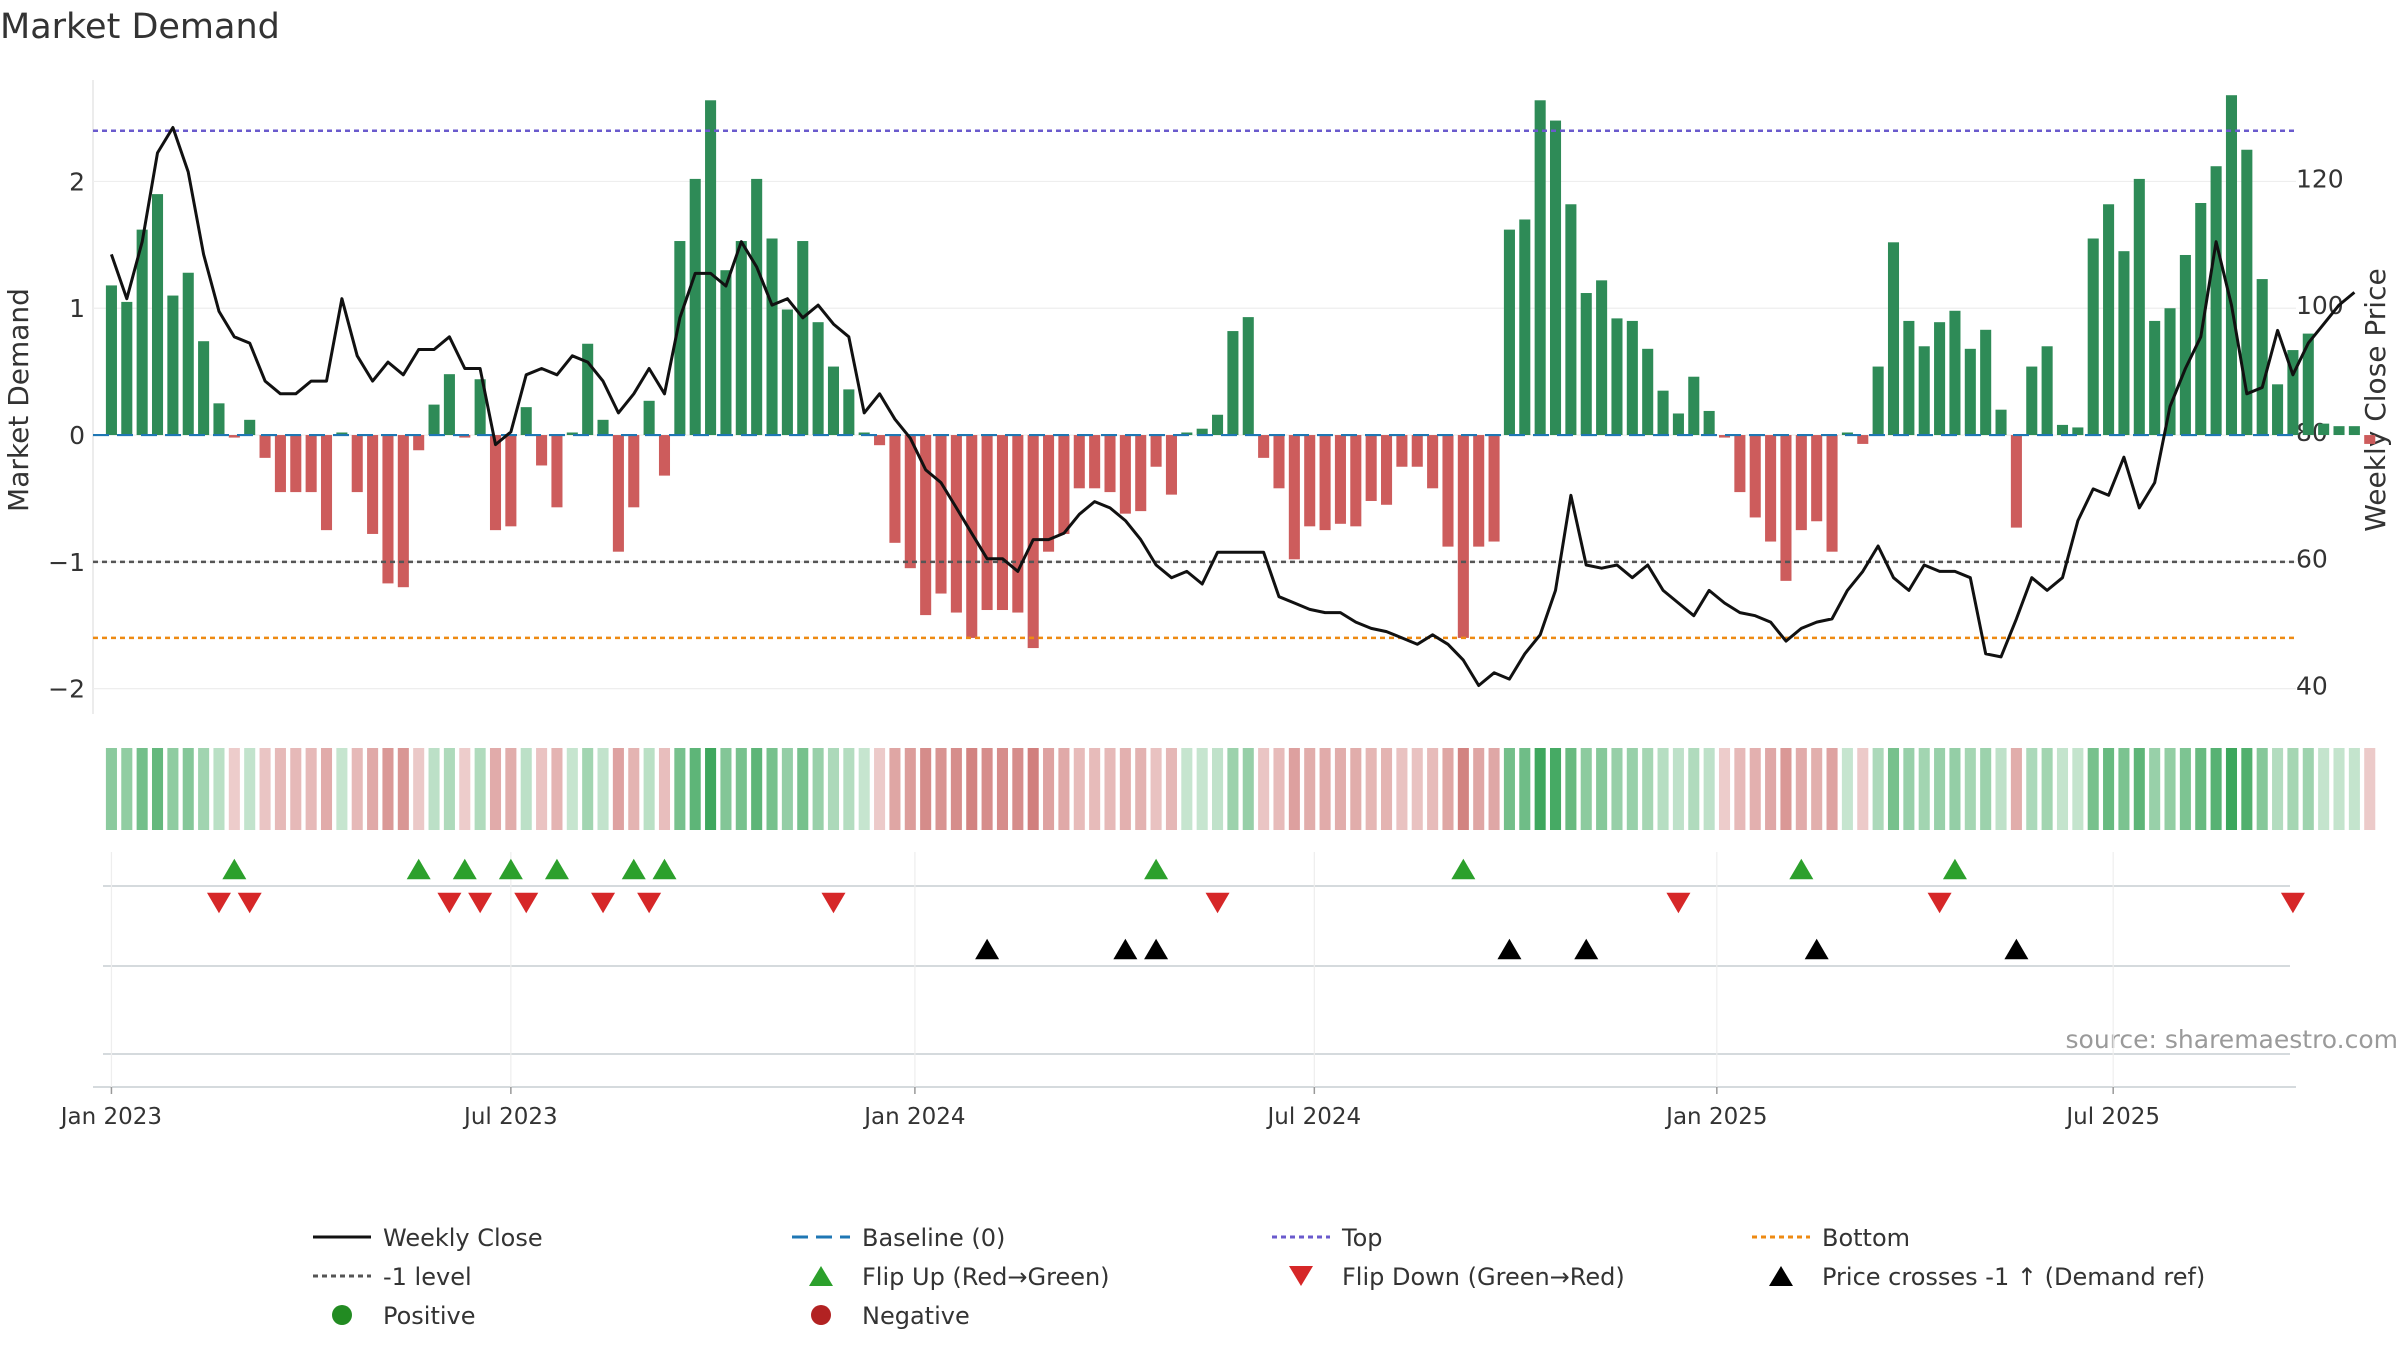 This screenshot has height=1350, width=2400. Describe the element at coordinates (821, 1276) in the screenshot. I see `legend-swatch` at that location.